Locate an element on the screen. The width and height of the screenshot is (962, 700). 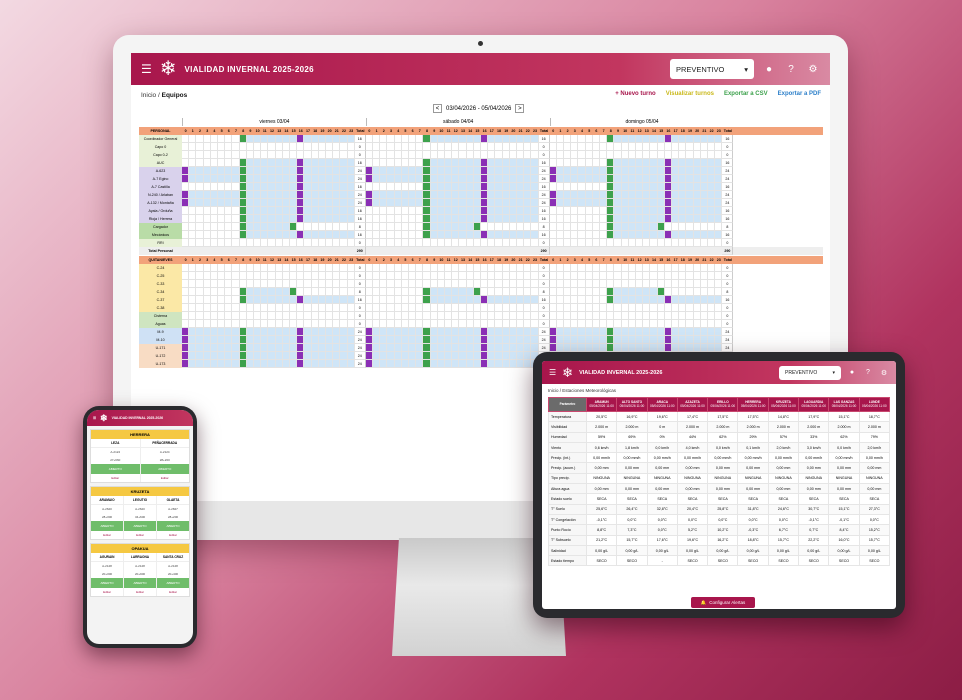
edit-button: Editar is located at coordinates (164, 478).